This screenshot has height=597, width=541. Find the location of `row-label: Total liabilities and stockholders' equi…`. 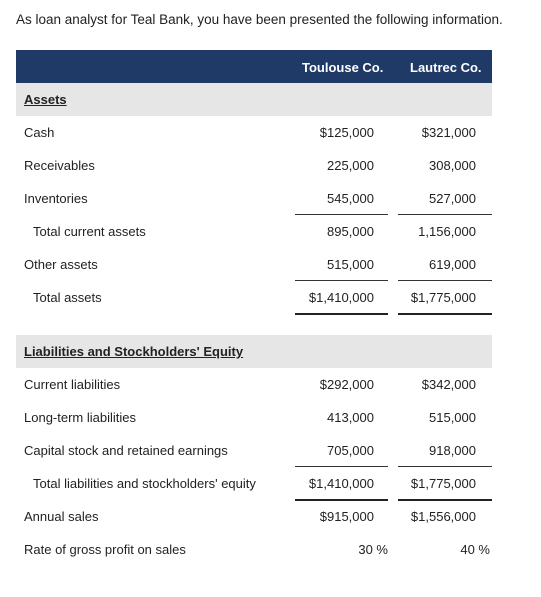

row-label: Total liabilities and stockholders' equi… is located at coordinates (144, 483).